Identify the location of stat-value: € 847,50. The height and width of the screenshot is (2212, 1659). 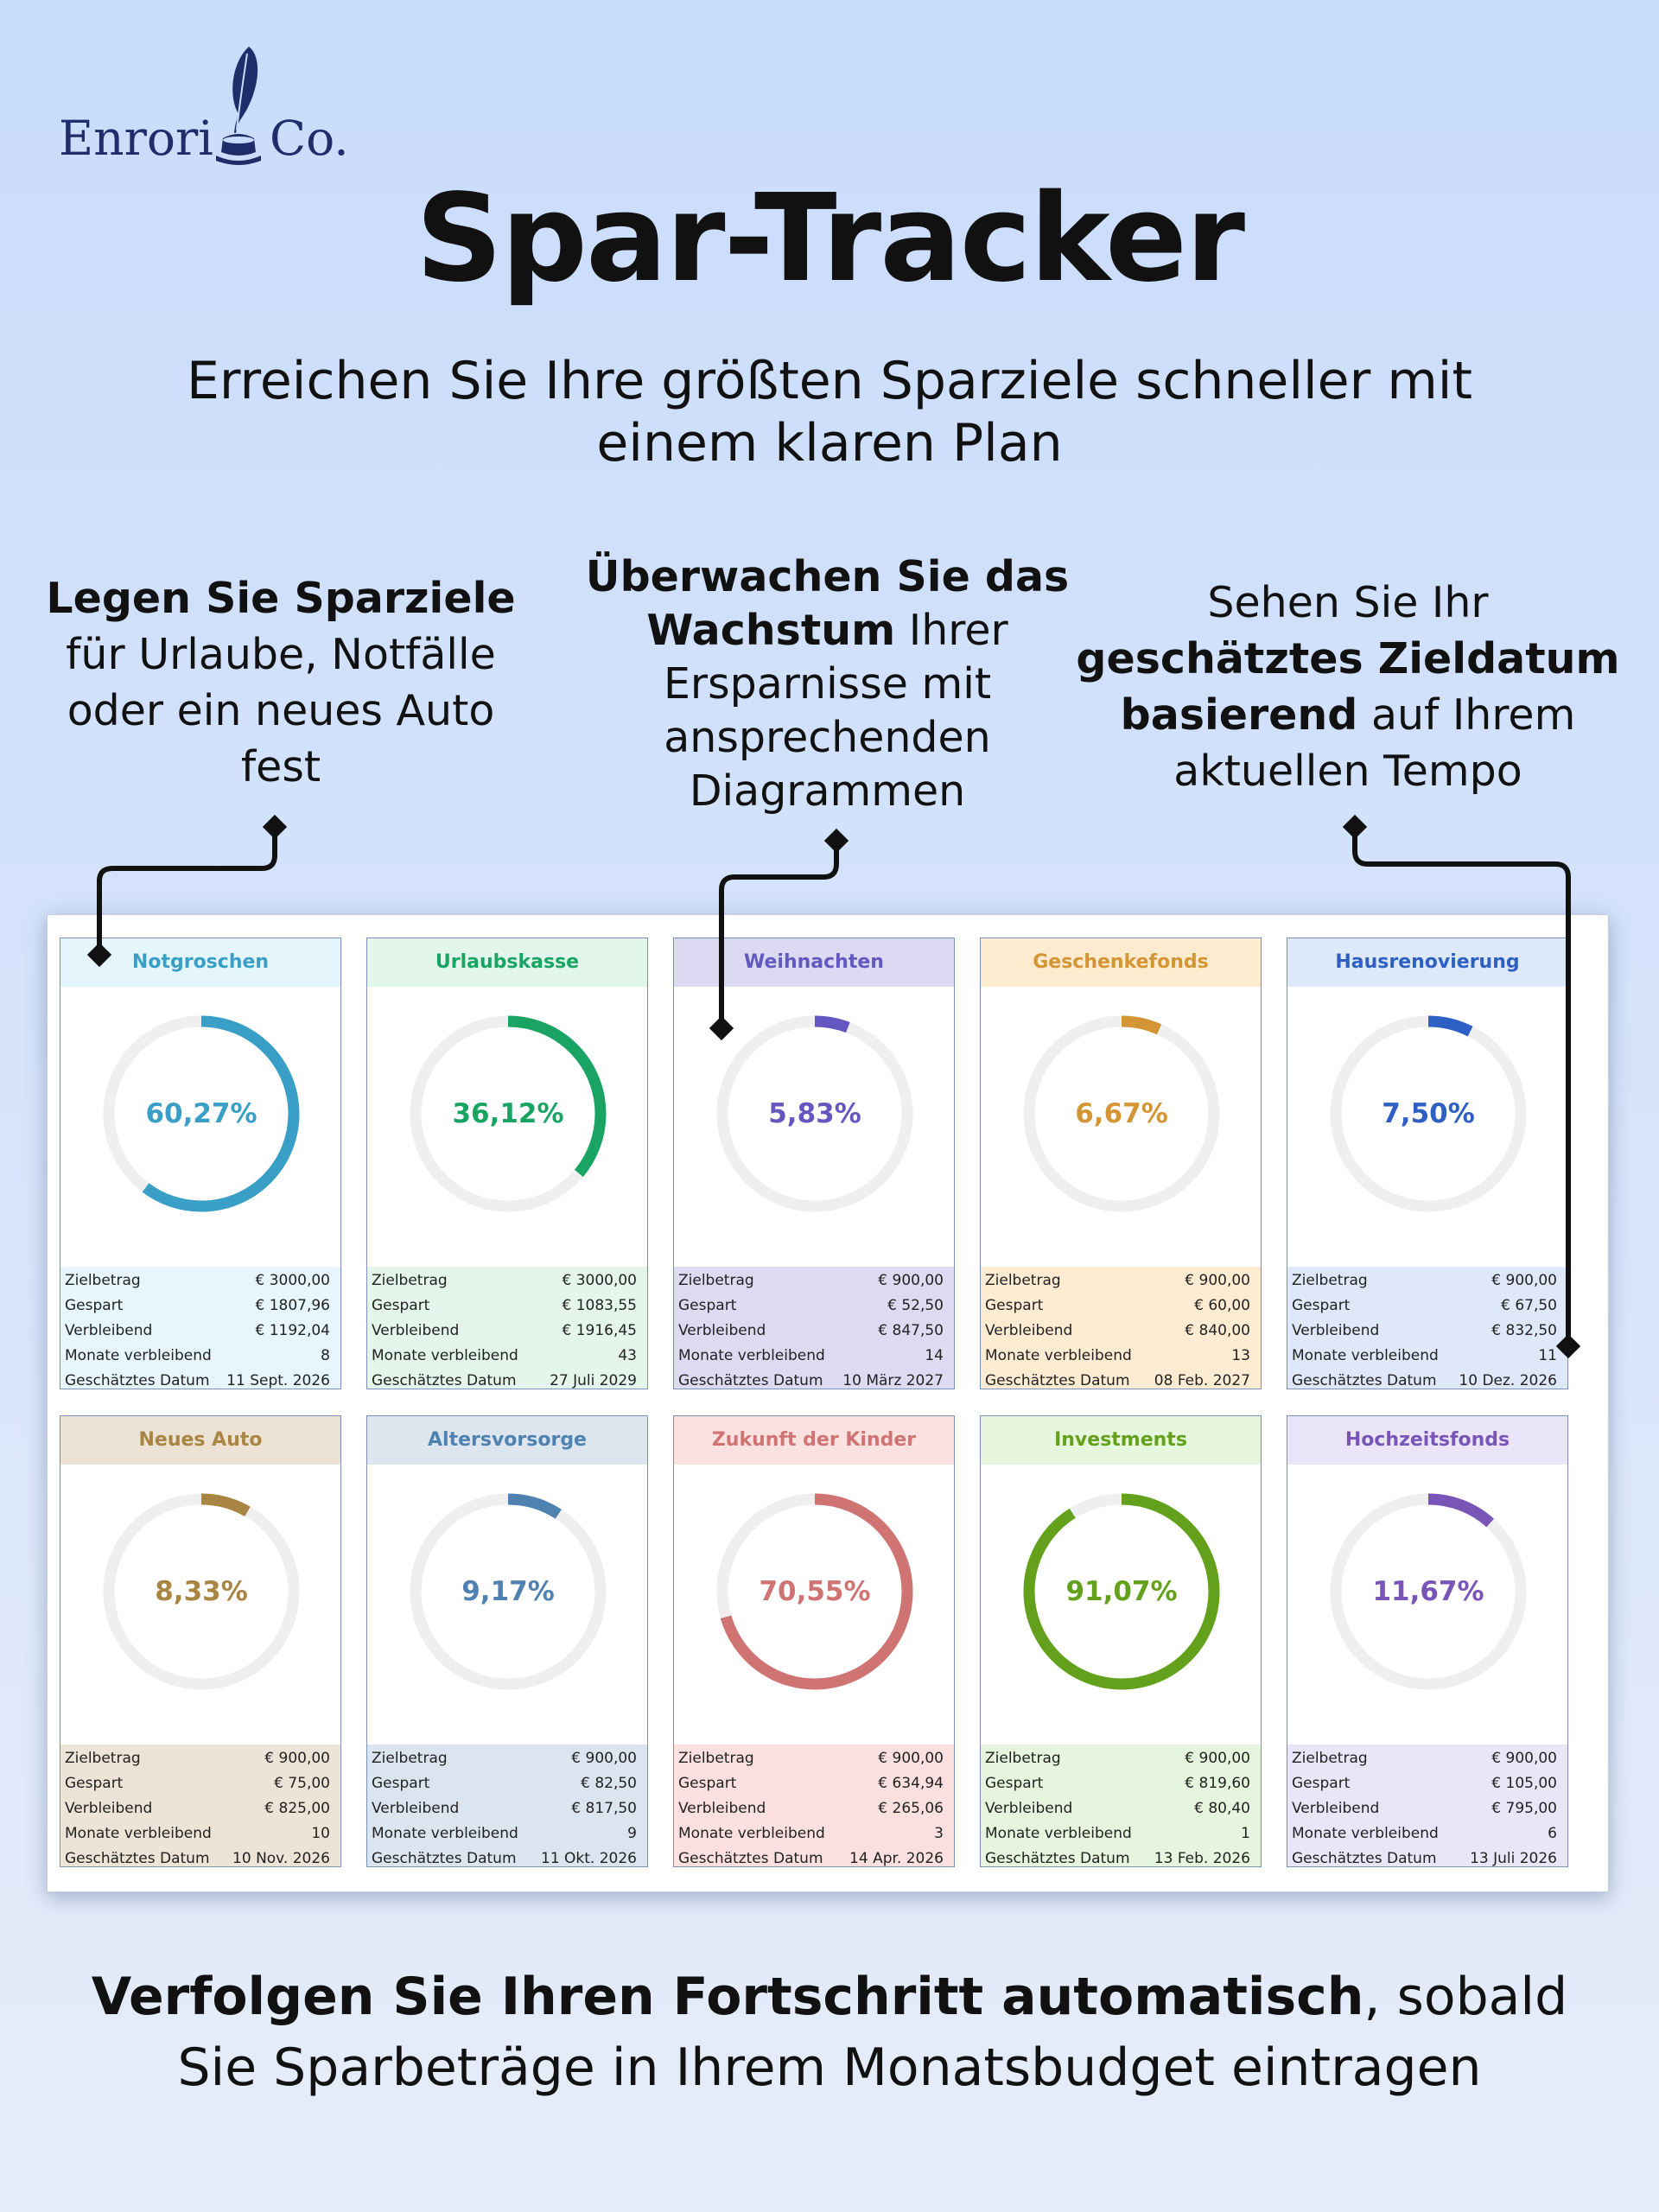
(911, 1330).